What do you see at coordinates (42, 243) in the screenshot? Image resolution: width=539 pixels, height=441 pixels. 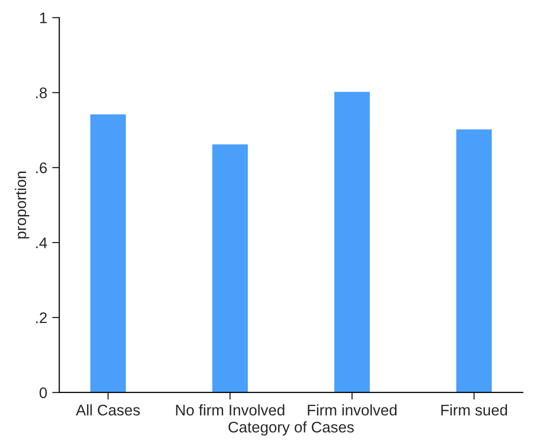 I see `y-tick-label: .4` at bounding box center [42, 243].